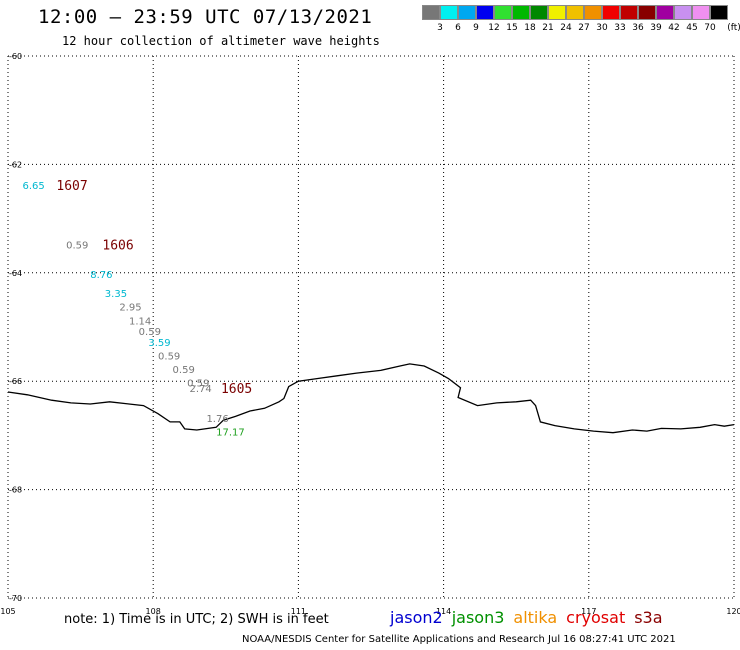 Image resolution: width=740 pixels, height=650 pixels. I want to click on colorbar-unit: (ft), so click(733, 28).